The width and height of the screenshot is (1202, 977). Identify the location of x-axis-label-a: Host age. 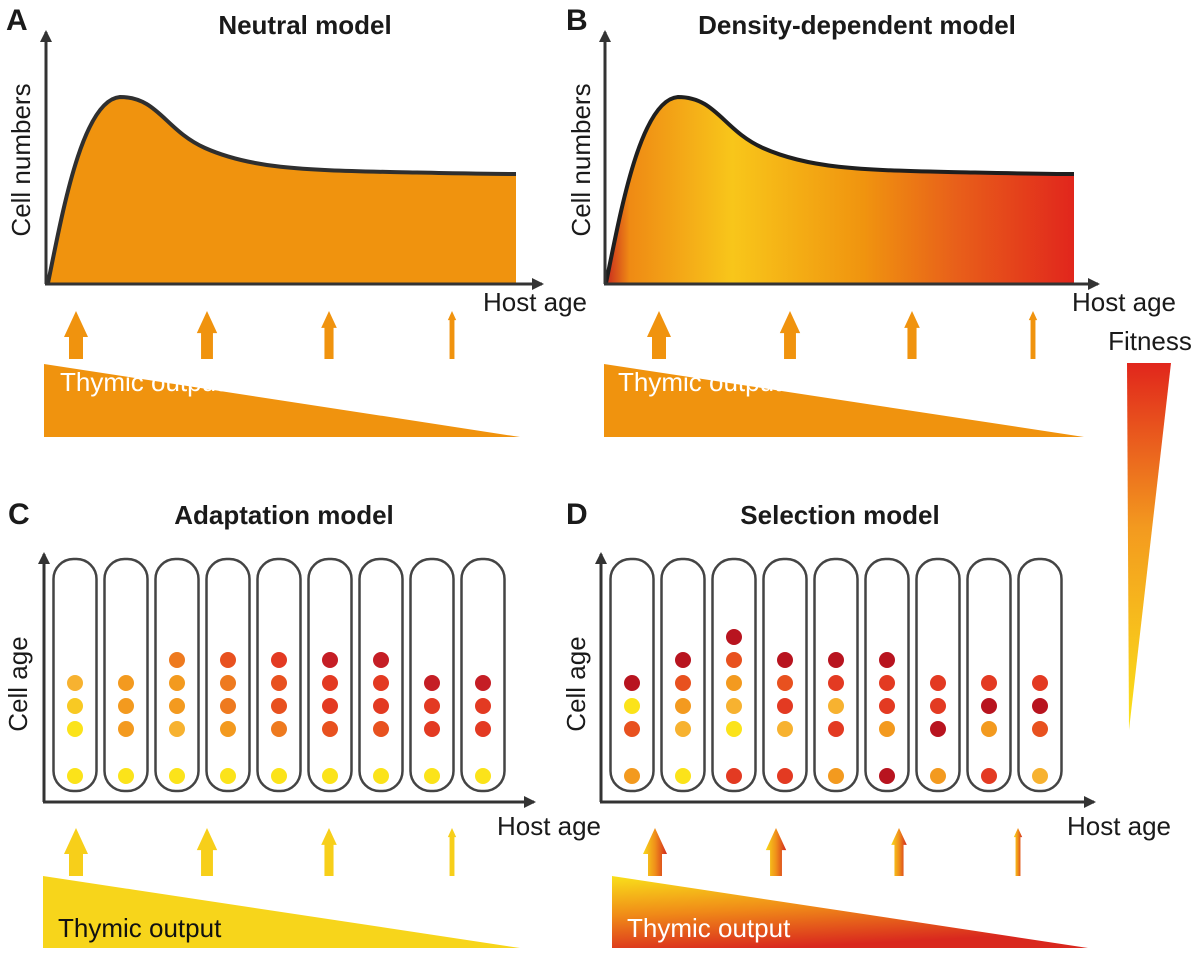
(535, 302).